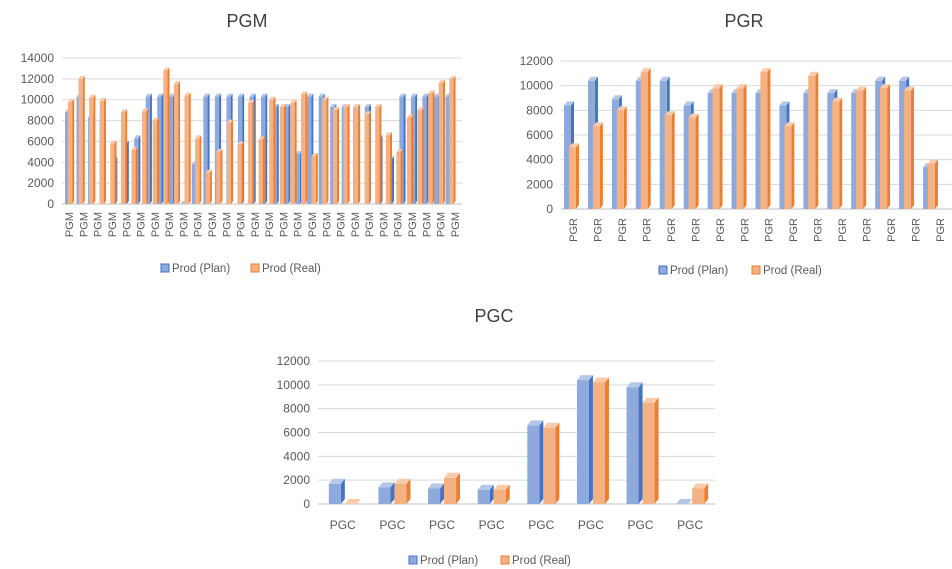 This screenshot has width=952, height=569. What do you see at coordinates (246, 21) in the screenshot?
I see `pgm-chart-title: PGM` at bounding box center [246, 21].